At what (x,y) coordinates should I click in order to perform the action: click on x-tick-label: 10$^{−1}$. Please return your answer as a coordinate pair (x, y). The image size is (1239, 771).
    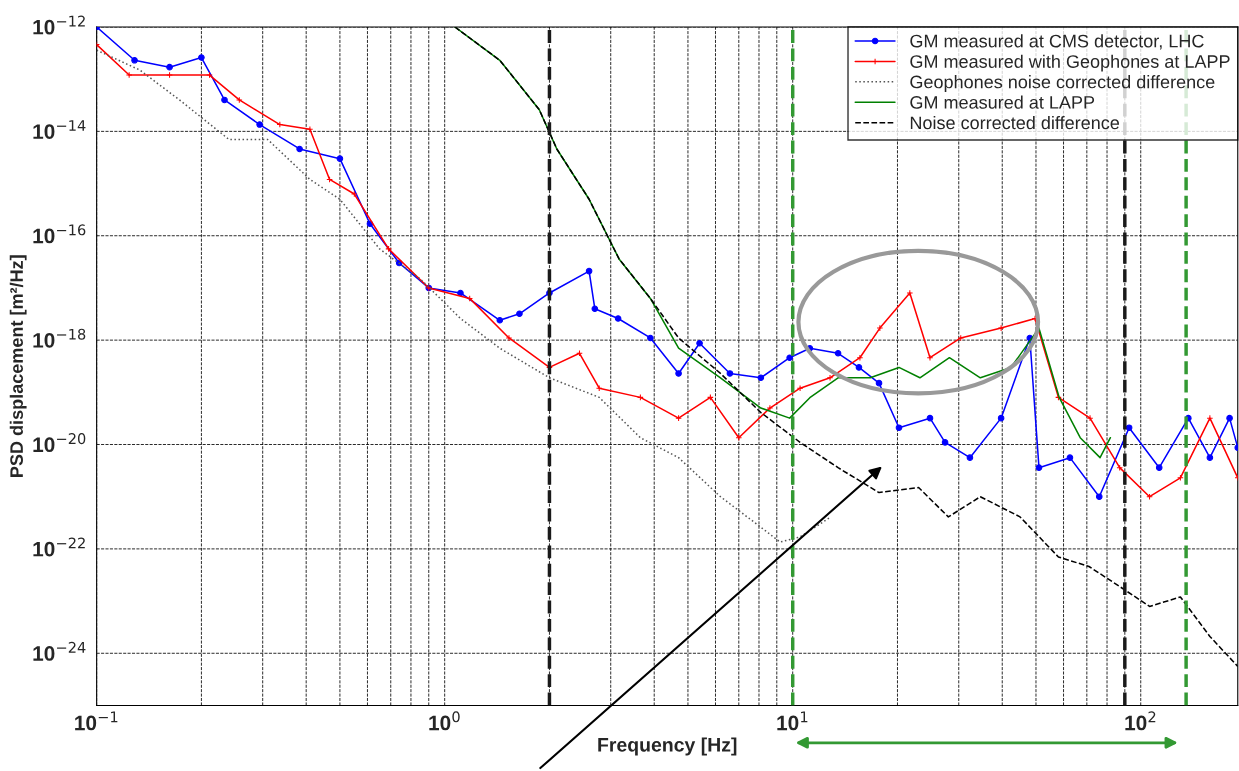
    Looking at the image, I should click on (96, 721).